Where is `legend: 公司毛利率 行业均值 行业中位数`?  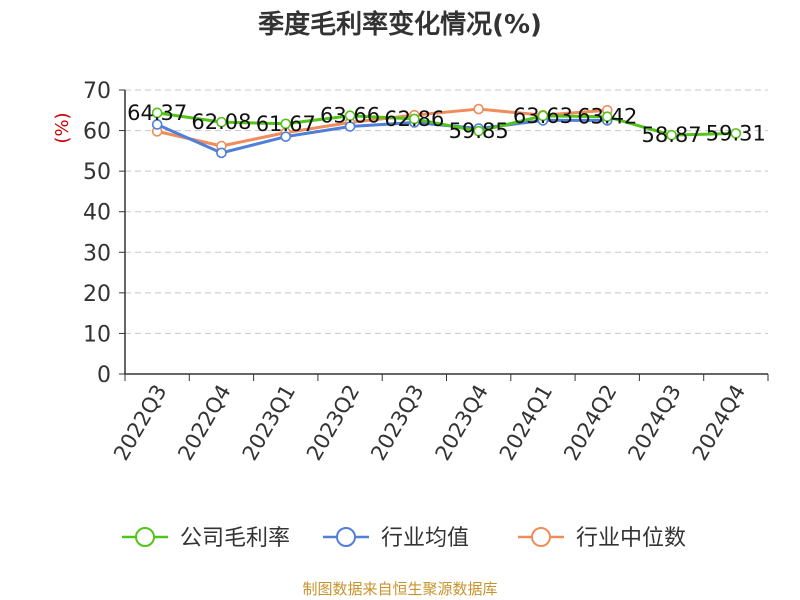 legend: 公司毛利率 行业均值 行业中位数 is located at coordinates (404, 538).